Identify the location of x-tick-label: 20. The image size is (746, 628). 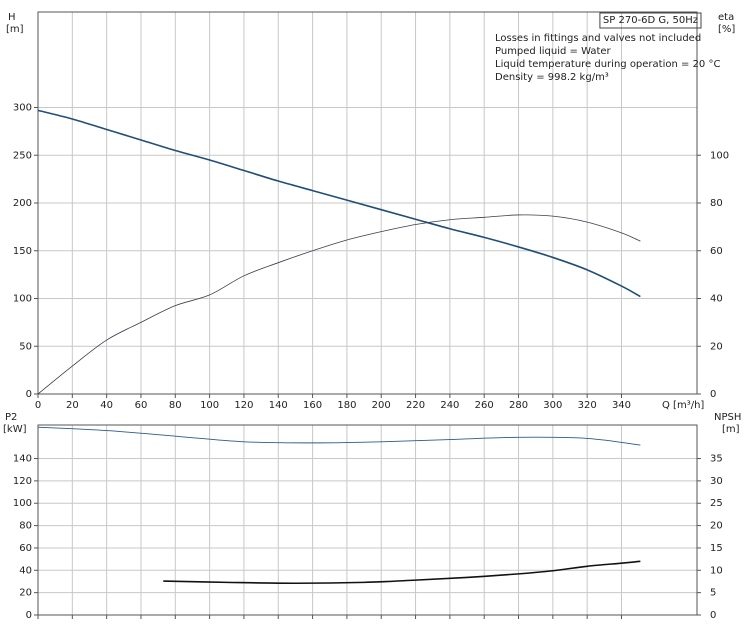
(72, 405).